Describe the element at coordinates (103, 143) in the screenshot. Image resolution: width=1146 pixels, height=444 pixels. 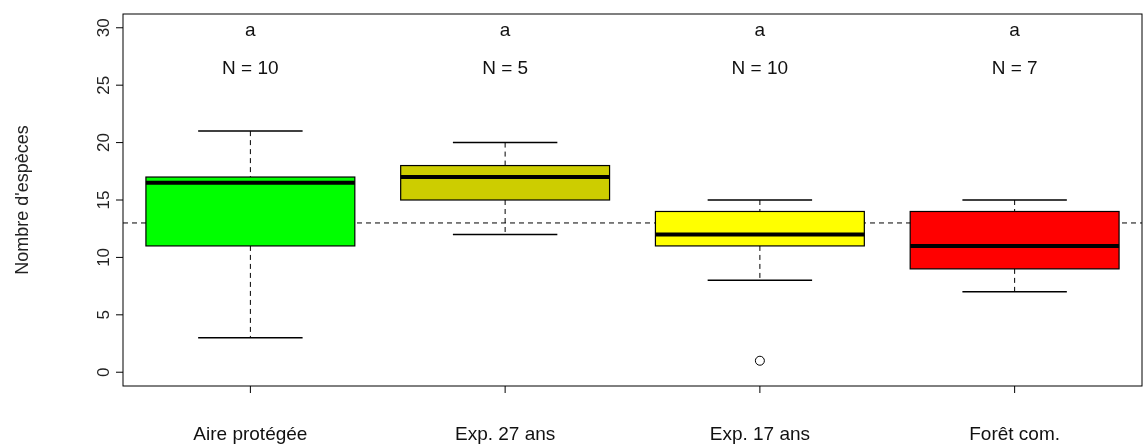
I see `y-tick-label: 20` at that location.